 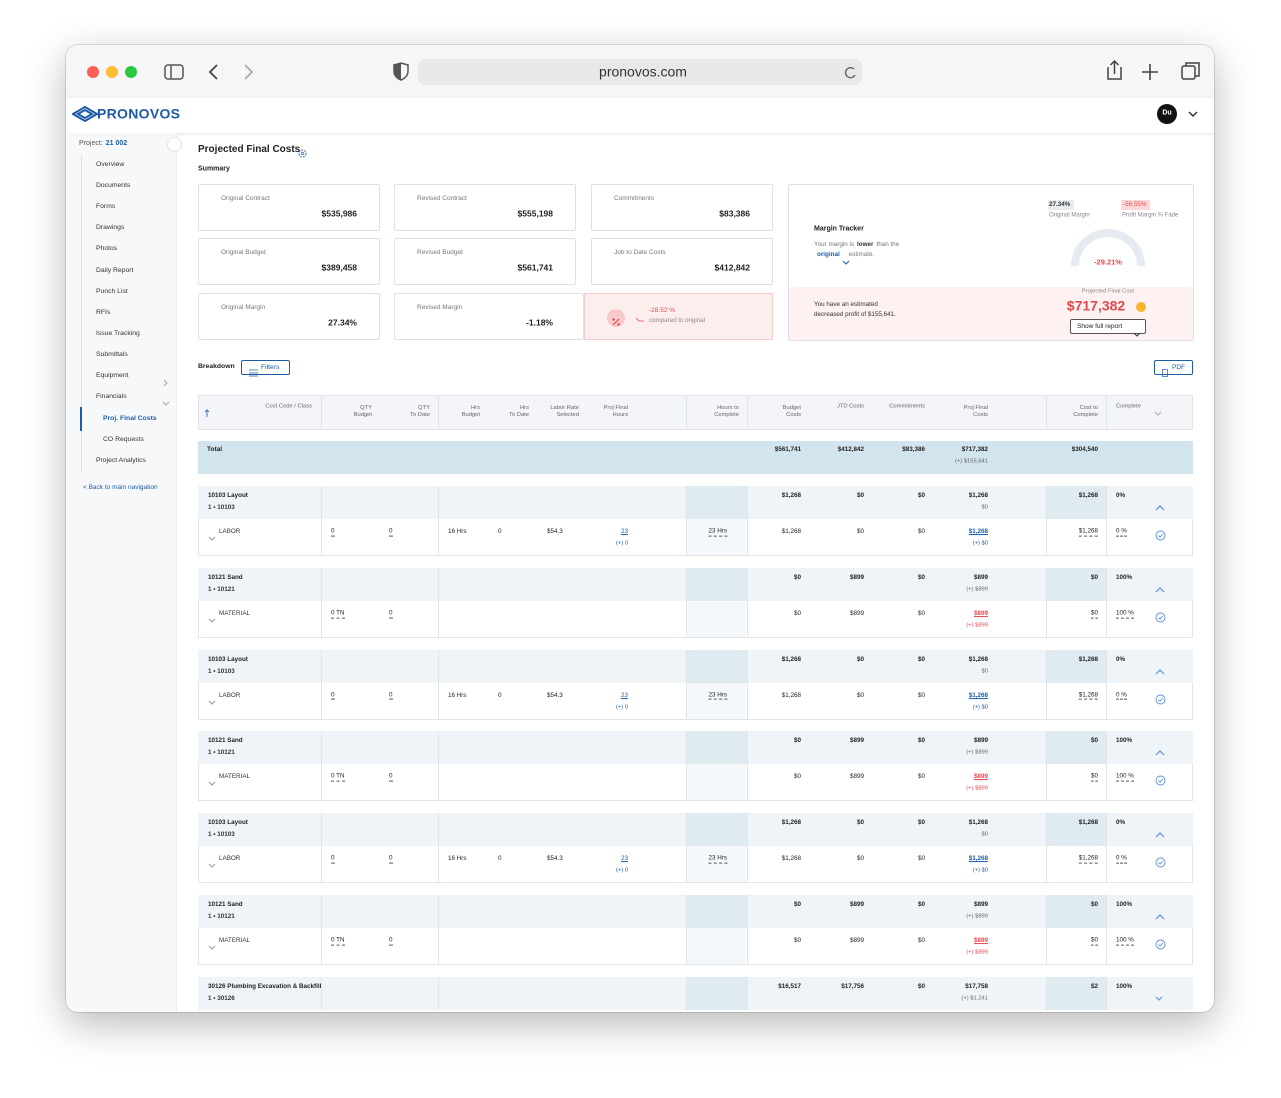 I want to click on minimize-button, so click(x=112, y=72).